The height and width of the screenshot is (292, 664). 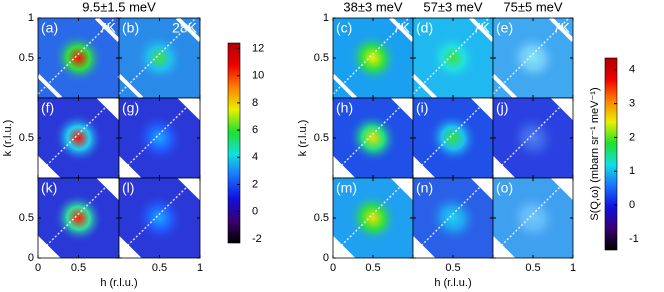 What do you see at coordinates (258, 48) in the screenshot?
I see `colorbar-tick-label: 12` at bounding box center [258, 48].